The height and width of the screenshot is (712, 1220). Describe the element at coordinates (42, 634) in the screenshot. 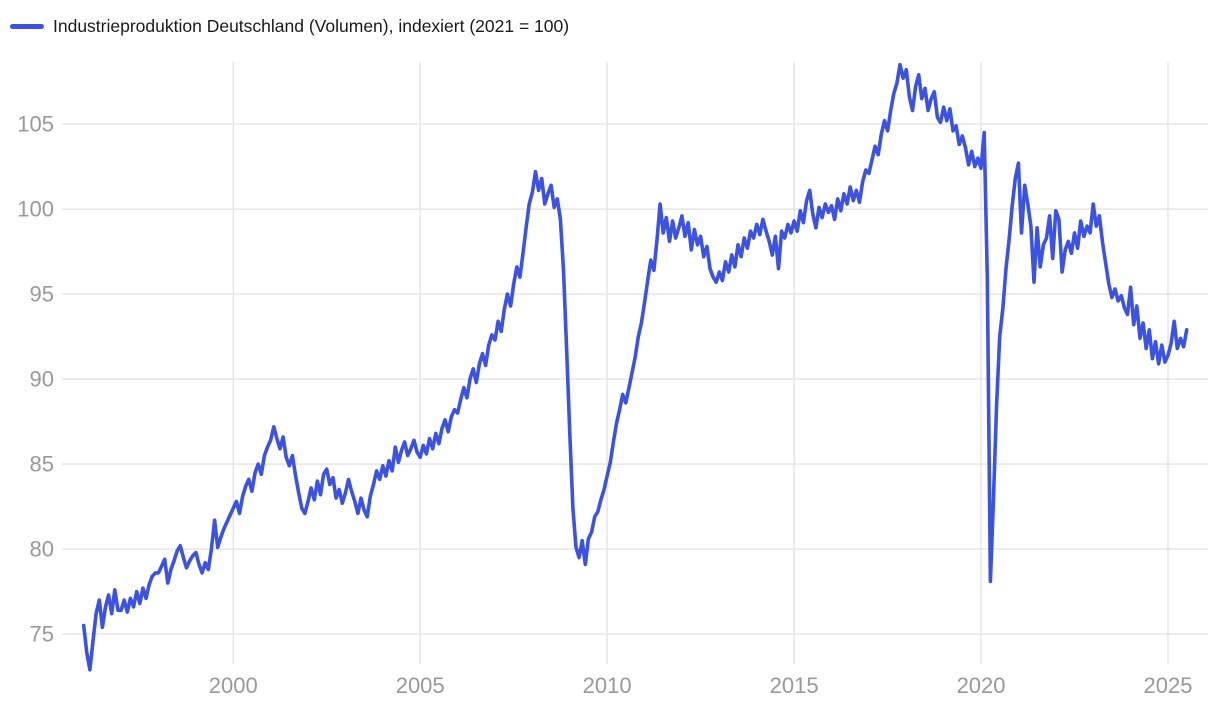

I see `y-axis-tick-label: 75` at that location.